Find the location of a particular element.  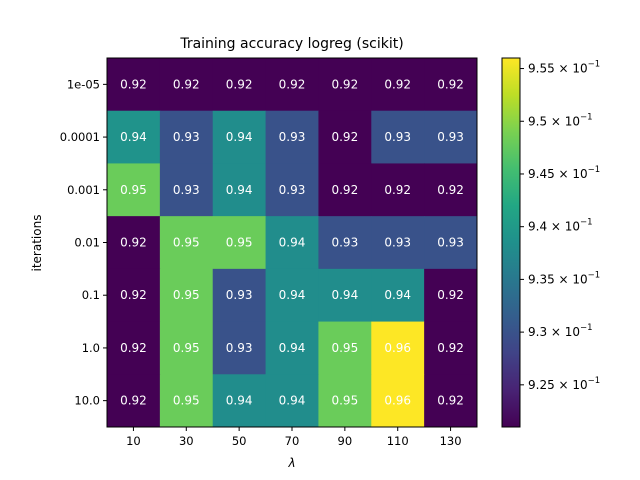

x-tick-label: 110 is located at coordinates (398, 441).